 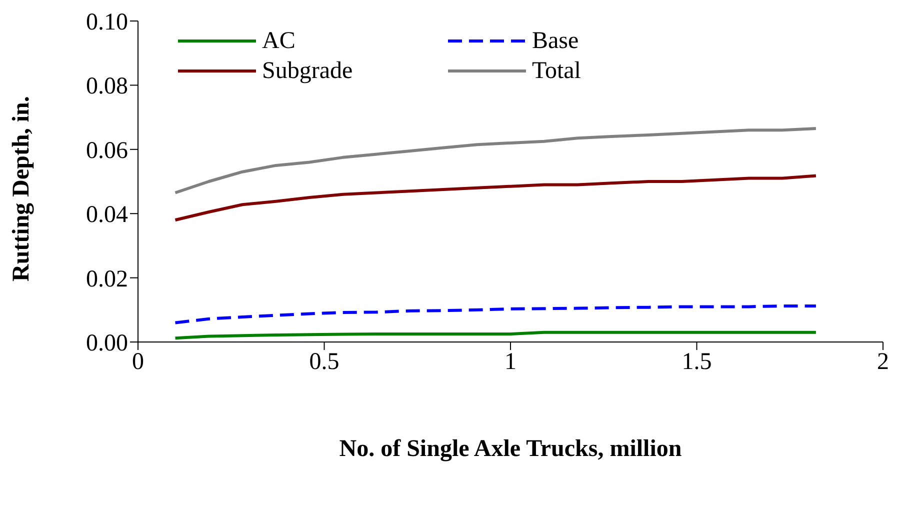 I want to click on legend-label: AC, so click(x=279, y=41).